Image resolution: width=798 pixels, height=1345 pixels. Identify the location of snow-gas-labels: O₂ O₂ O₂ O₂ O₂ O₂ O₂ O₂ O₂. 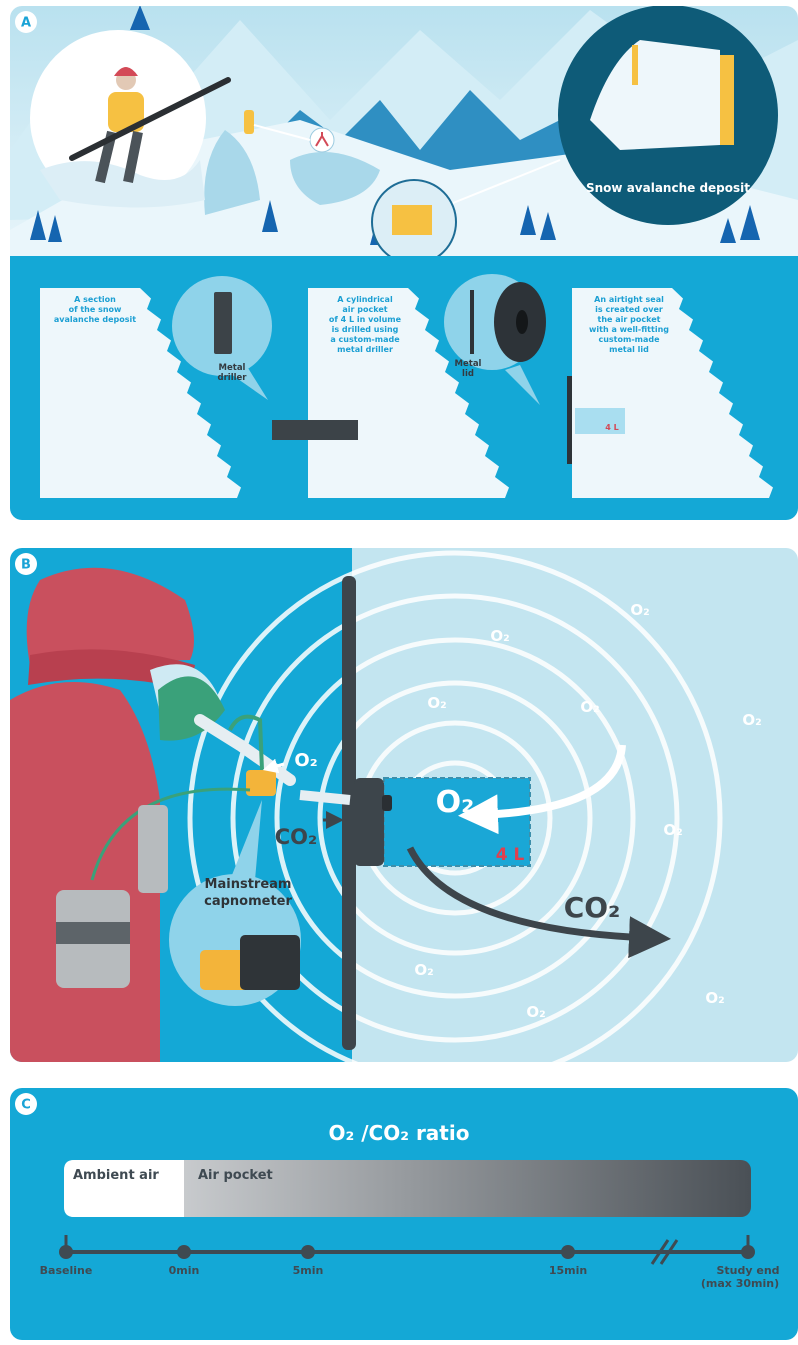
(587, 811).